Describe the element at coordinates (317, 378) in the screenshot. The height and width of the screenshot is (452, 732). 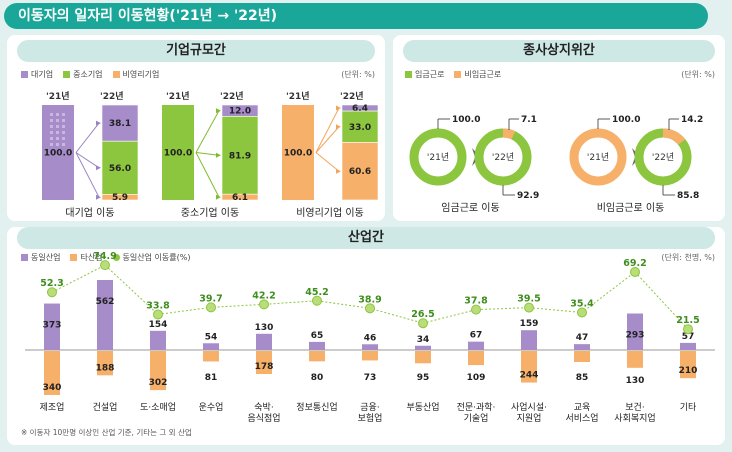
I see `other-industry-value: 80` at that location.